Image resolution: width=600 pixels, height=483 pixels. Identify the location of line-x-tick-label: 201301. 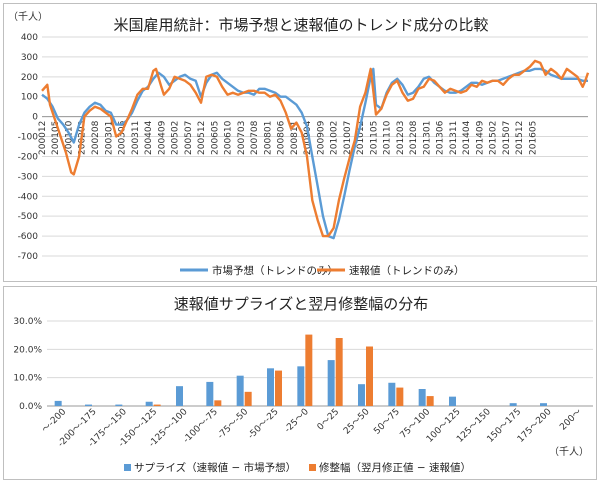
(427, 138).